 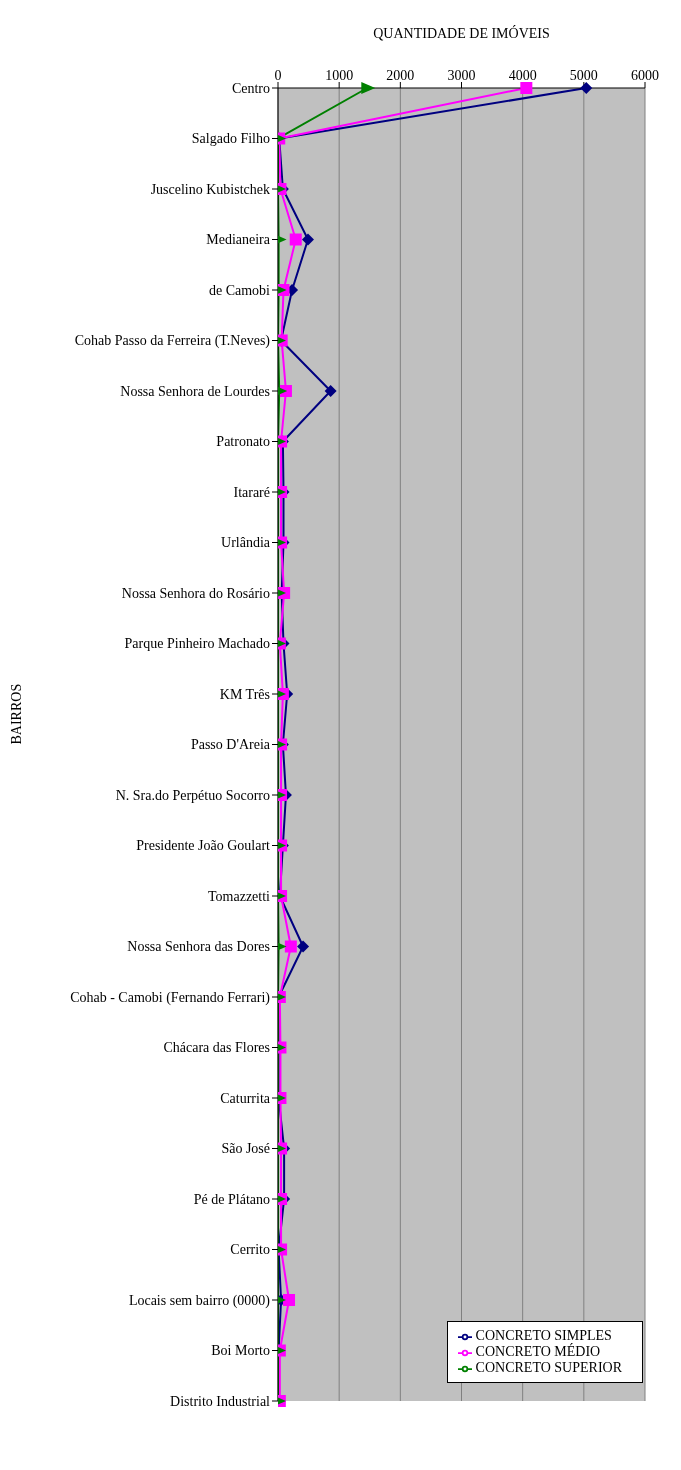 I want to click on y-tick-label: Tomazzetti, so click(x=239, y=896).